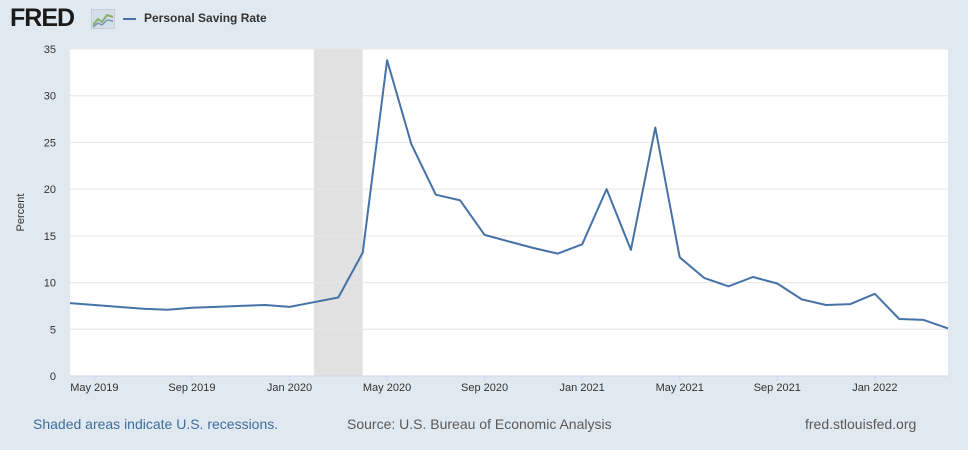 Image resolution: width=968 pixels, height=450 pixels. I want to click on y-tick-label: 5, so click(53, 330).